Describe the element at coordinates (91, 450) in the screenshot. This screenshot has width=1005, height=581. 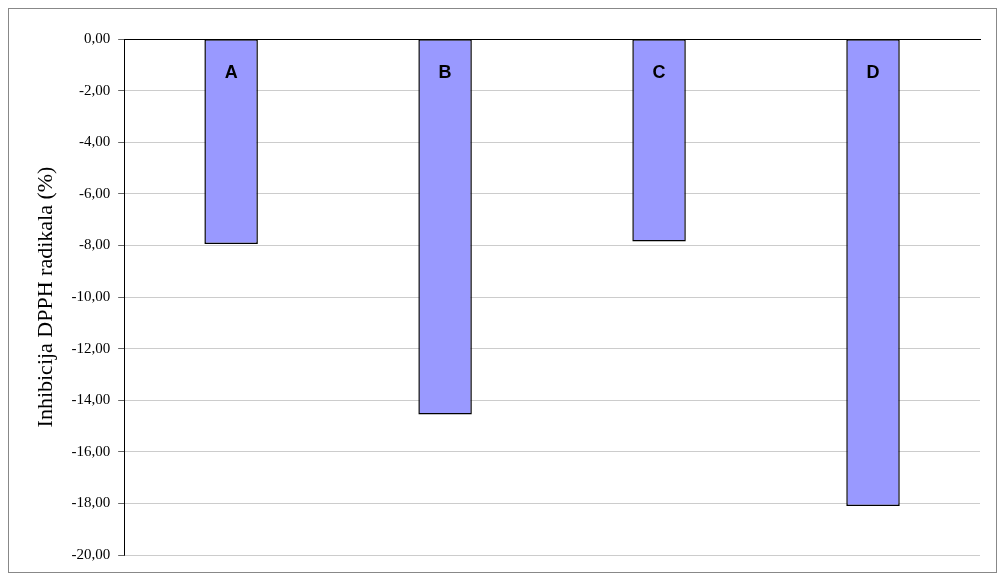
I see `y-tick-label: -16,00` at that location.